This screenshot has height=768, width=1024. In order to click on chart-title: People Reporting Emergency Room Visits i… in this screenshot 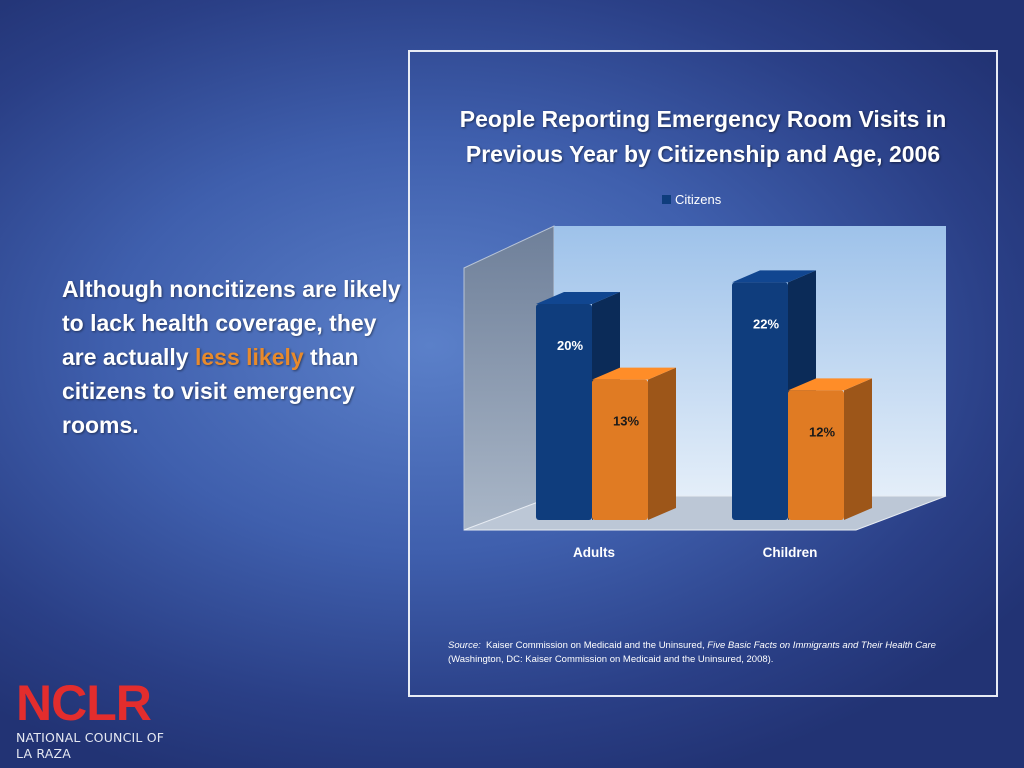, I will do `click(703, 136)`.